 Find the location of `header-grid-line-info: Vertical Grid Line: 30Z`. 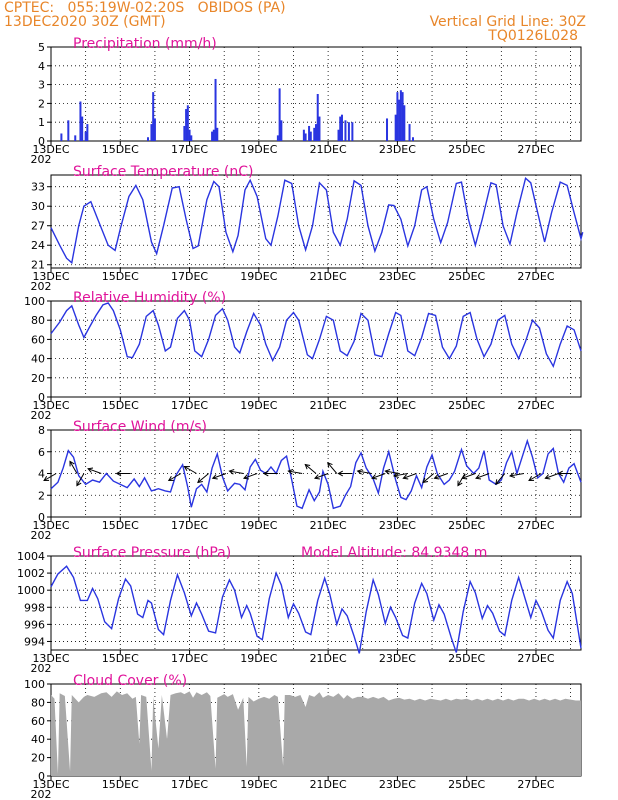

header-grid-line-info: Vertical Grid Line: 30Z is located at coordinates (507, 22).